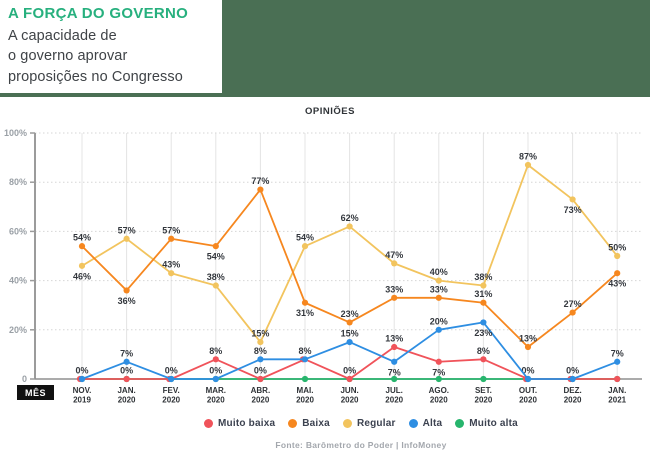 This screenshot has height=470, width=650. Describe the element at coordinates (309, 423) in the screenshot. I see `legend-item-baixa: Baixa` at that location.